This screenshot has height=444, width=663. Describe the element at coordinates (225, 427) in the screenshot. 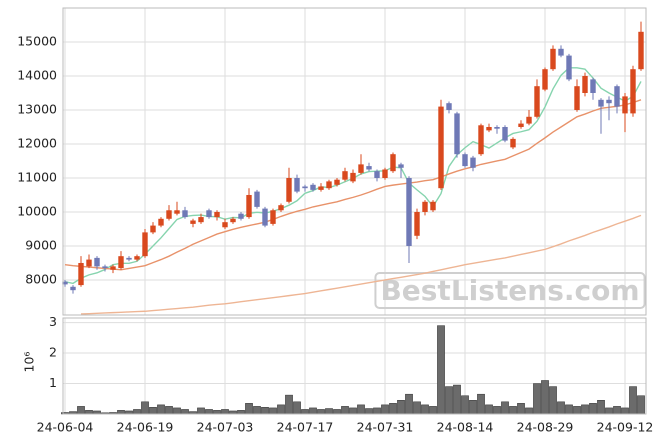

I see `x-tick-label: 24-07-03` at that location.